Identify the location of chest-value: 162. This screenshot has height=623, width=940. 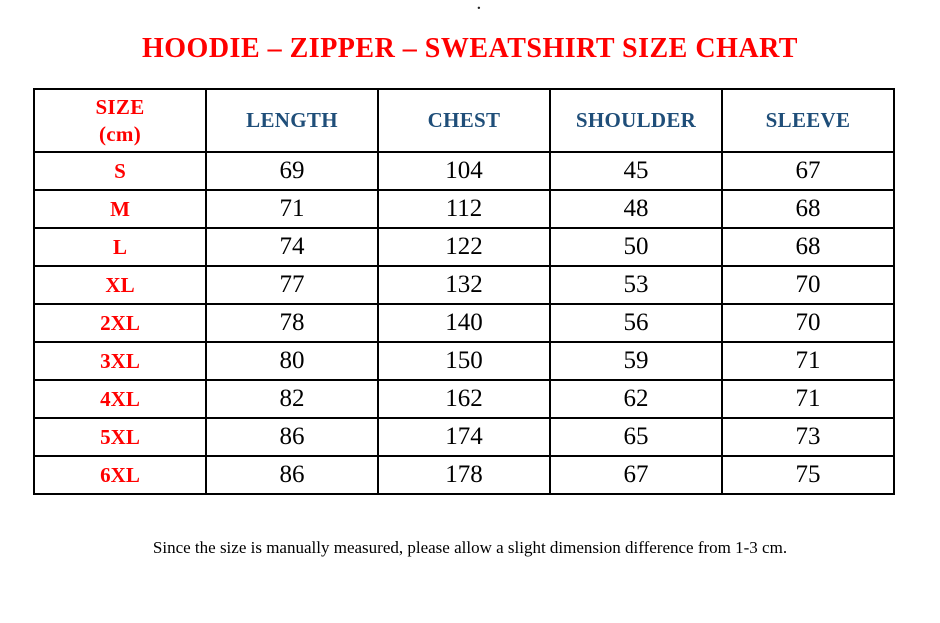
(464, 399).